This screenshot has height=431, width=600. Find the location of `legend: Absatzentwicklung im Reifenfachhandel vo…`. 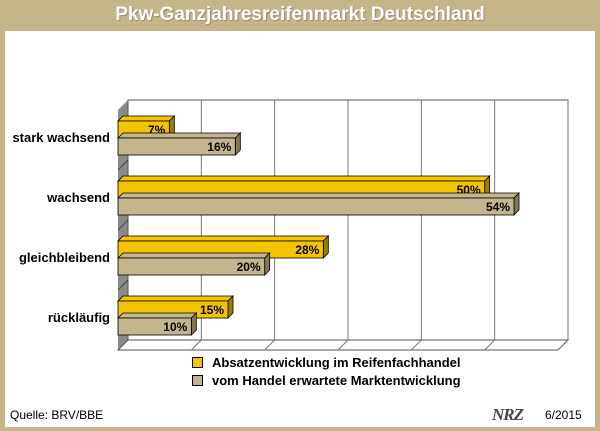

legend: Absatzentwicklung im Reifenfachhandel vo… is located at coordinates (326, 371).